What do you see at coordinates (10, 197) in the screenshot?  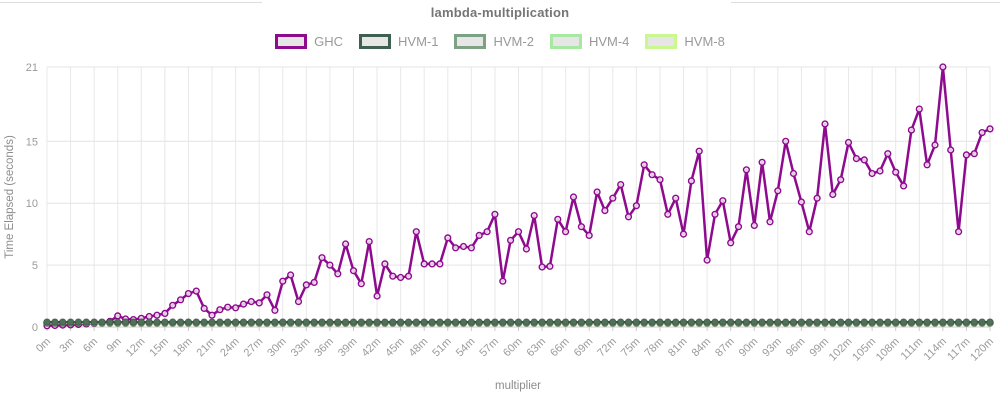 I see `y-axis-title: Time Elapsed (seconds)` at bounding box center [10, 197].